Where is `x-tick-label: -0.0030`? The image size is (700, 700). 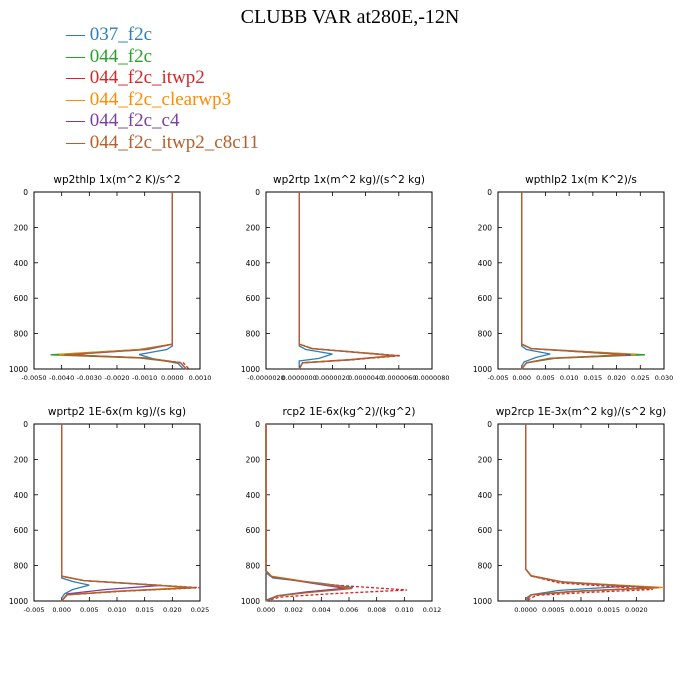 x-tick-label: -0.0030 is located at coordinates (89, 378).